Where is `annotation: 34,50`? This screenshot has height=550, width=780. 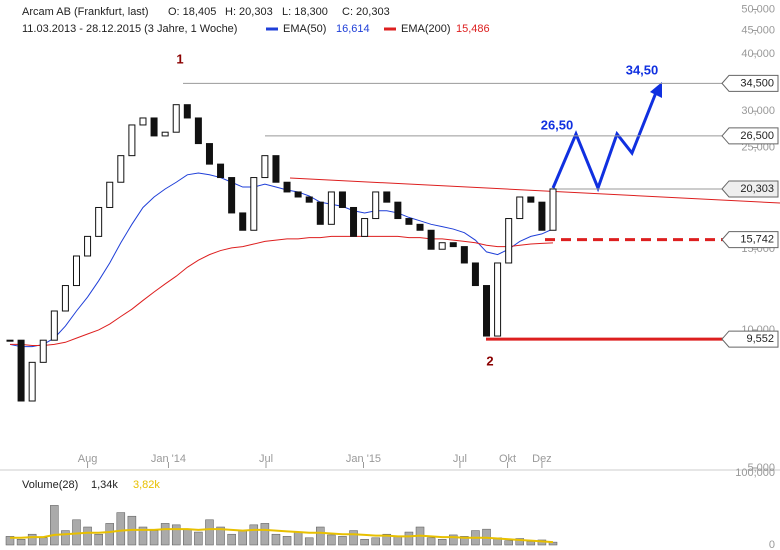 annotation: 34,50 is located at coordinates (642, 69).